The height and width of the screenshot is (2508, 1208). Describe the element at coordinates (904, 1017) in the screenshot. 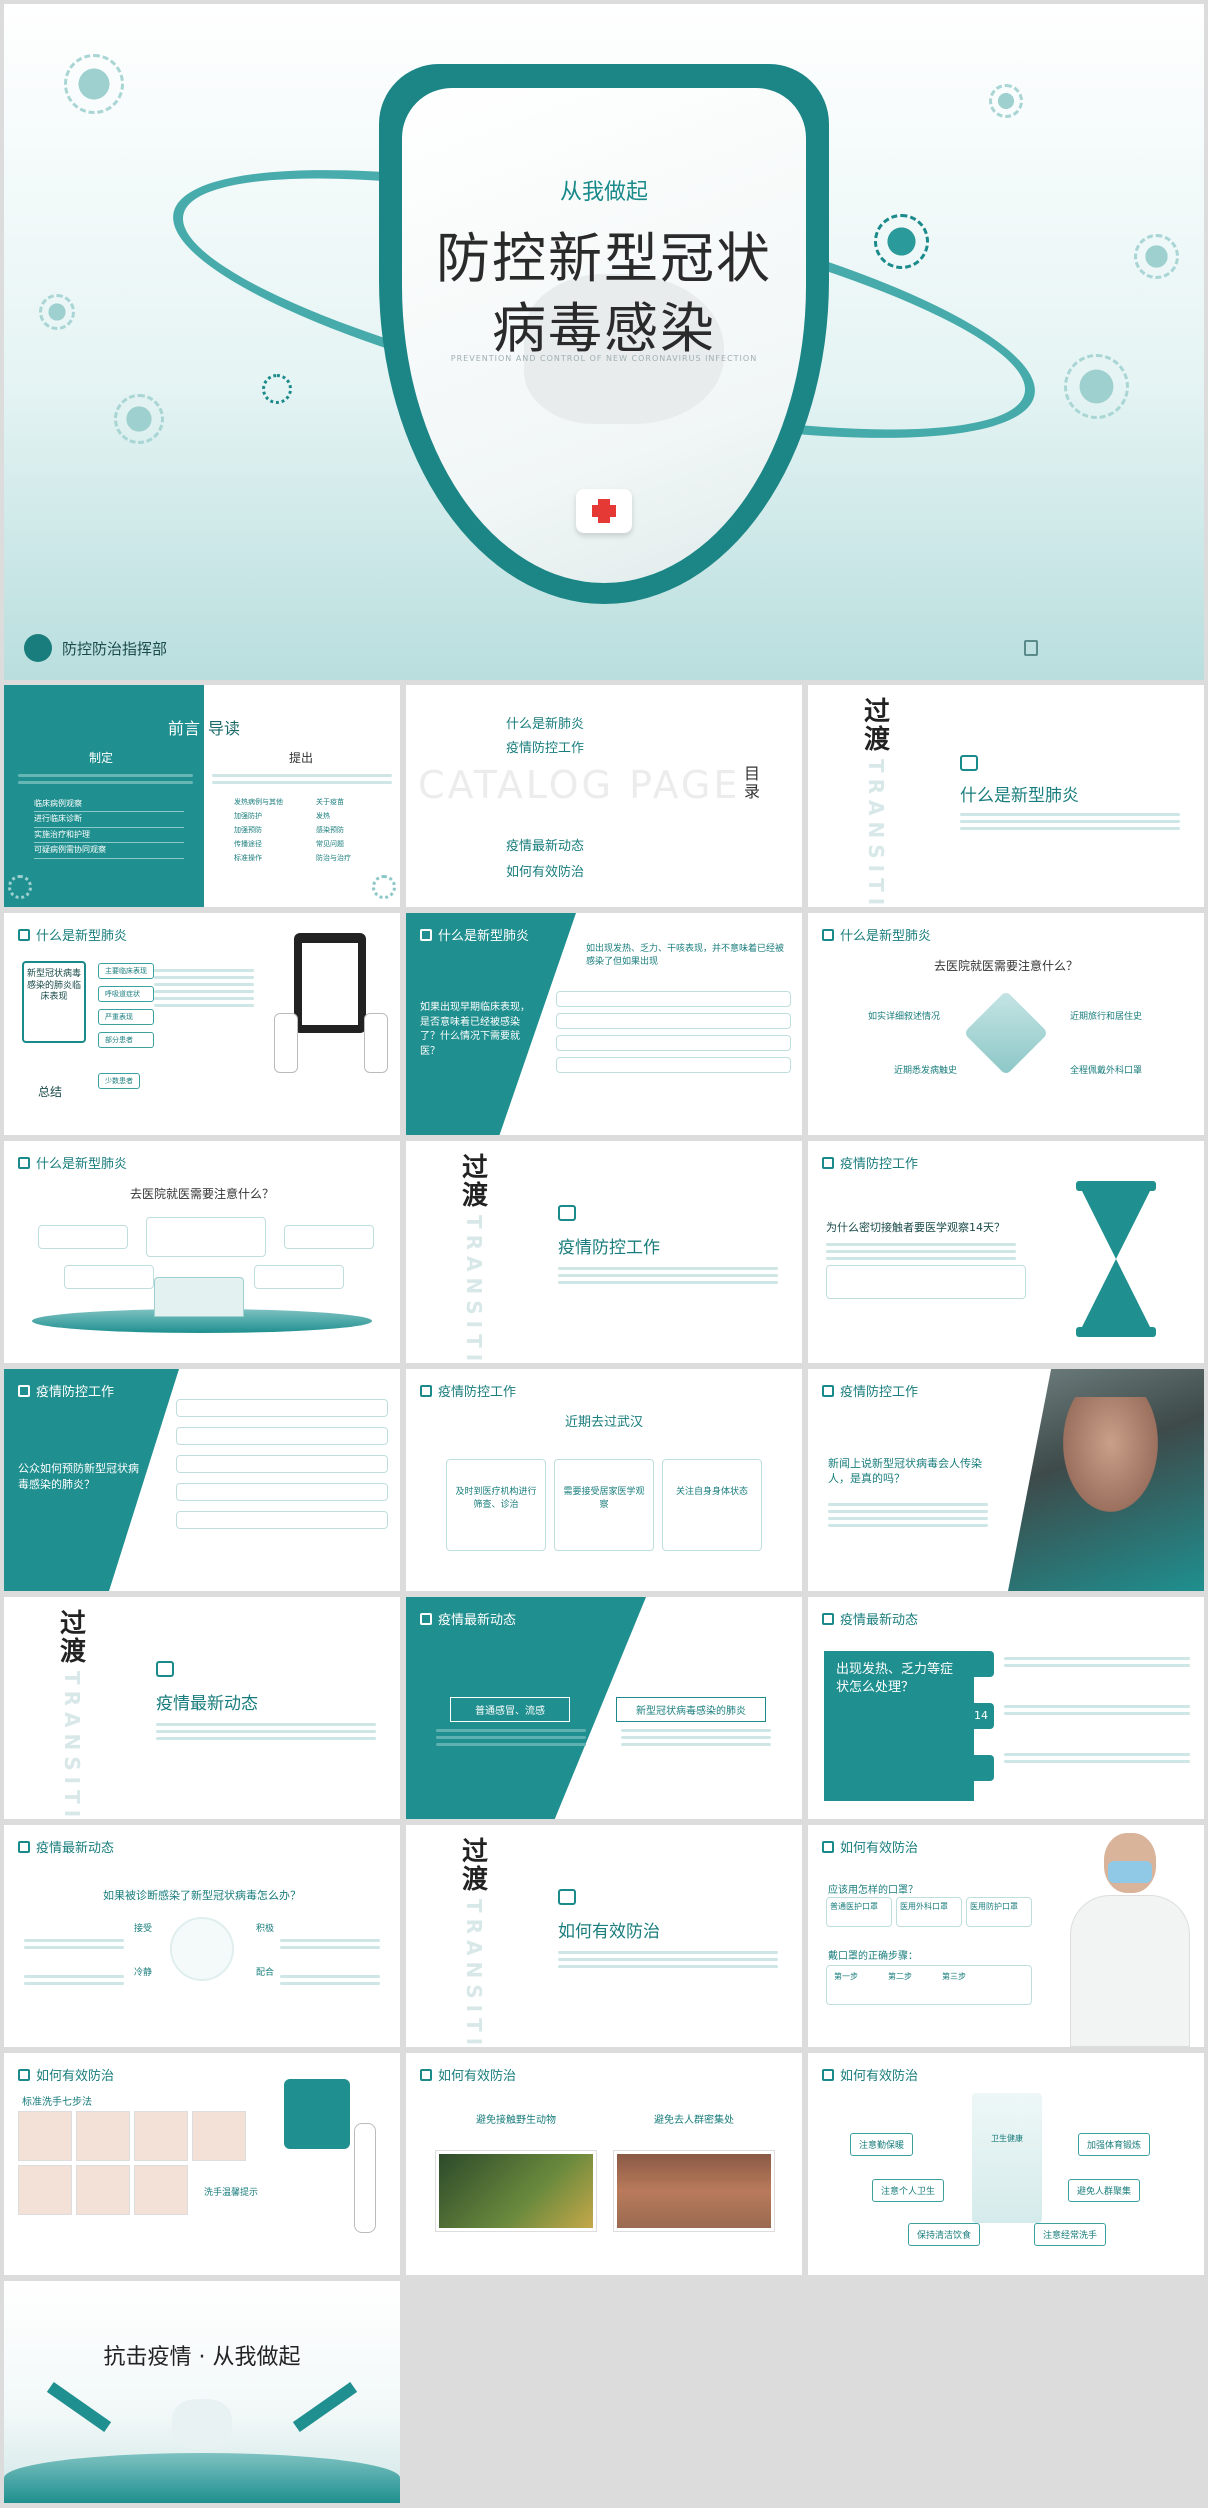

I see `note-item: 如实详细叙述情况` at that location.